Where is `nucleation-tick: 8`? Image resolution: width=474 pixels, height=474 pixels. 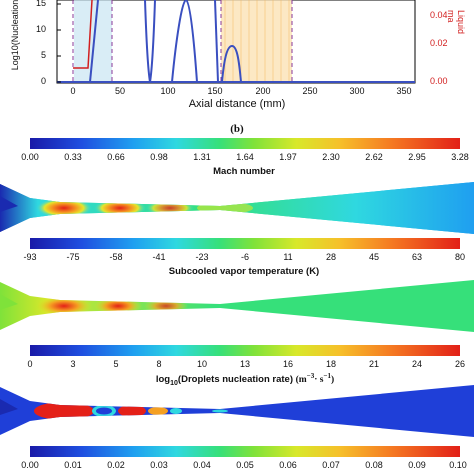
nucleation-tick: 8 is located at coordinates (159, 364).